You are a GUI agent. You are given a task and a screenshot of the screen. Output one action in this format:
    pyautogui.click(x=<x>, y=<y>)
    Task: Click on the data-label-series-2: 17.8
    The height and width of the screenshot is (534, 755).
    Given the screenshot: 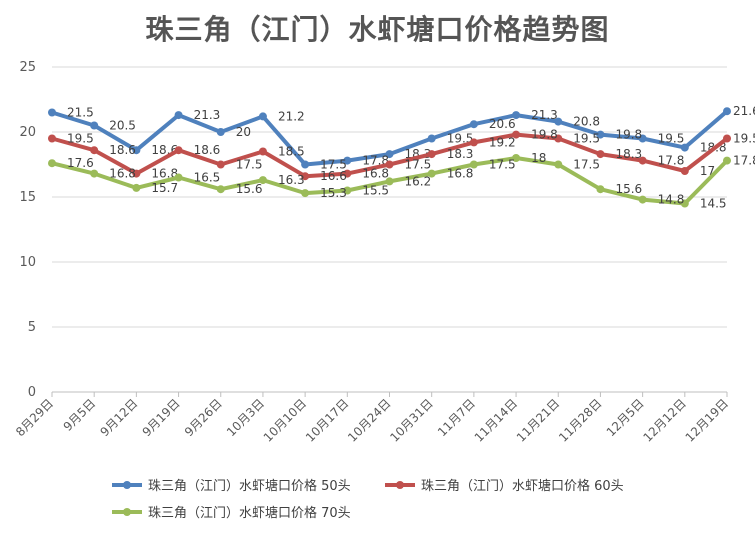 What is the action you would take?
    pyautogui.click(x=671, y=161)
    